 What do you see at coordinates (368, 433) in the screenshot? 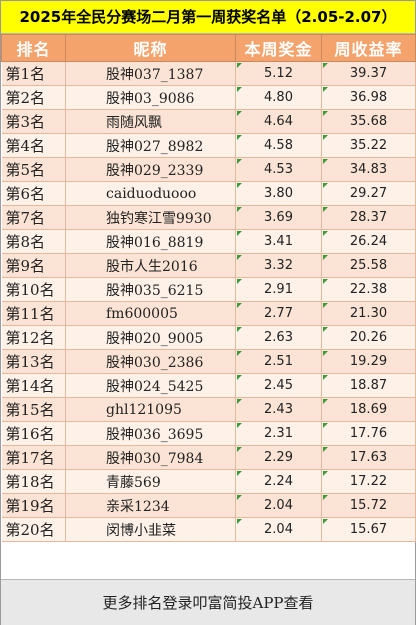
I see `yield-cell: 17.76` at bounding box center [368, 433].